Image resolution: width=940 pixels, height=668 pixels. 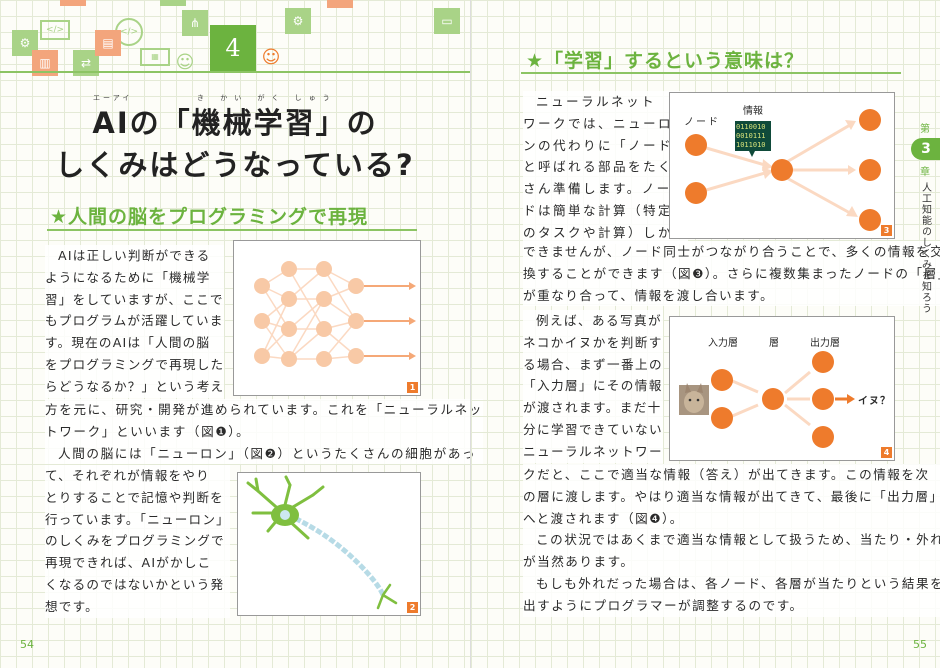 What do you see at coordinates (738, 583) in the screenshot?
I see `text-line: もしも外れだった場合は、各ノード、各層が当たりという結果を` at bounding box center [738, 583].